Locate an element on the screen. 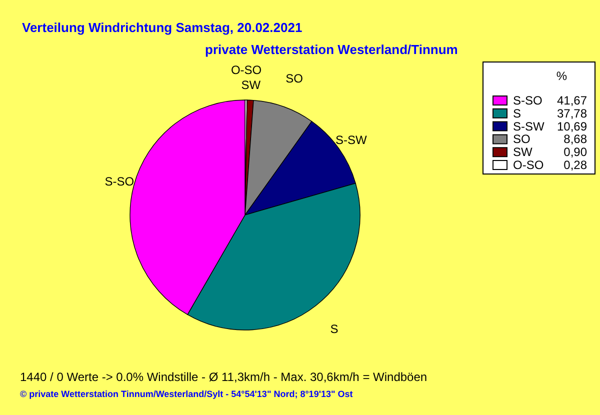 Image resolution: width=600 pixels, height=415 pixels. slice-label: SO is located at coordinates (294, 79).